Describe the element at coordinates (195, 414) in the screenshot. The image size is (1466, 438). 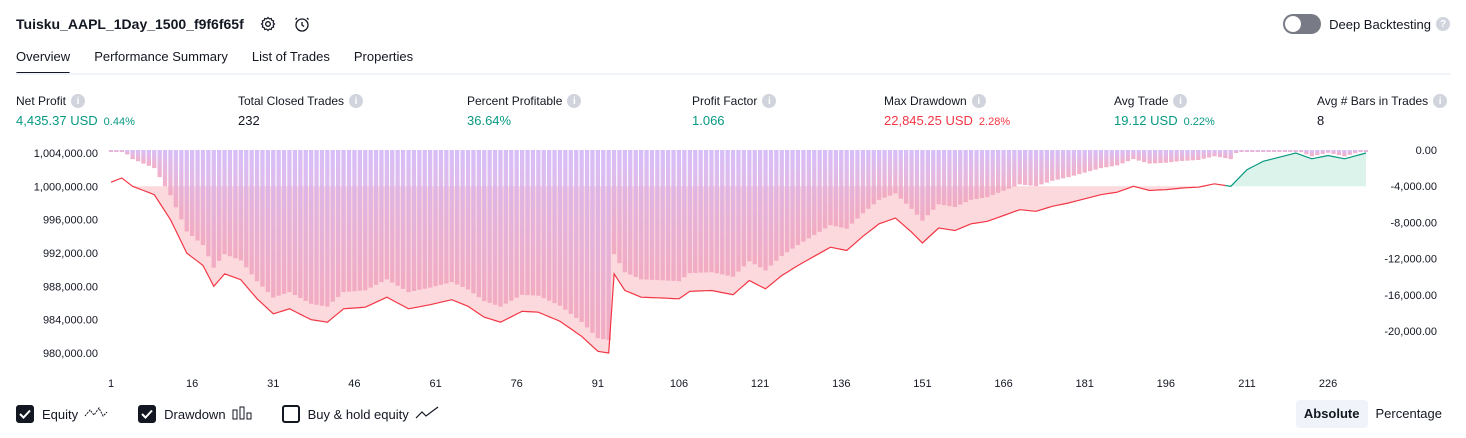
I see `legend-drawdown: Drawdown` at that location.